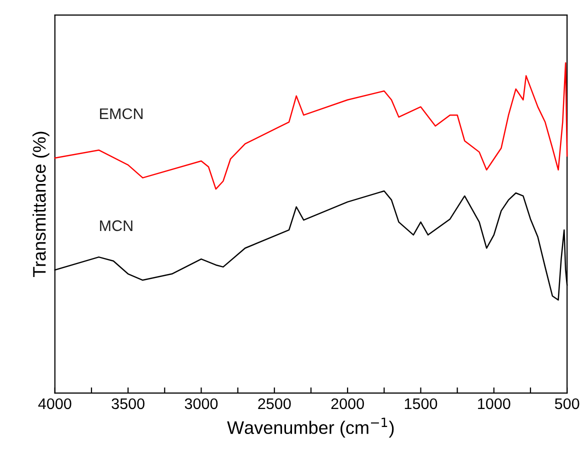 Image resolution: width=584 pixels, height=456 pixels. What do you see at coordinates (310, 428) in the screenshot?
I see `x-axis-title: Wavenumber (cm$^{−1}$)` at bounding box center [310, 428].